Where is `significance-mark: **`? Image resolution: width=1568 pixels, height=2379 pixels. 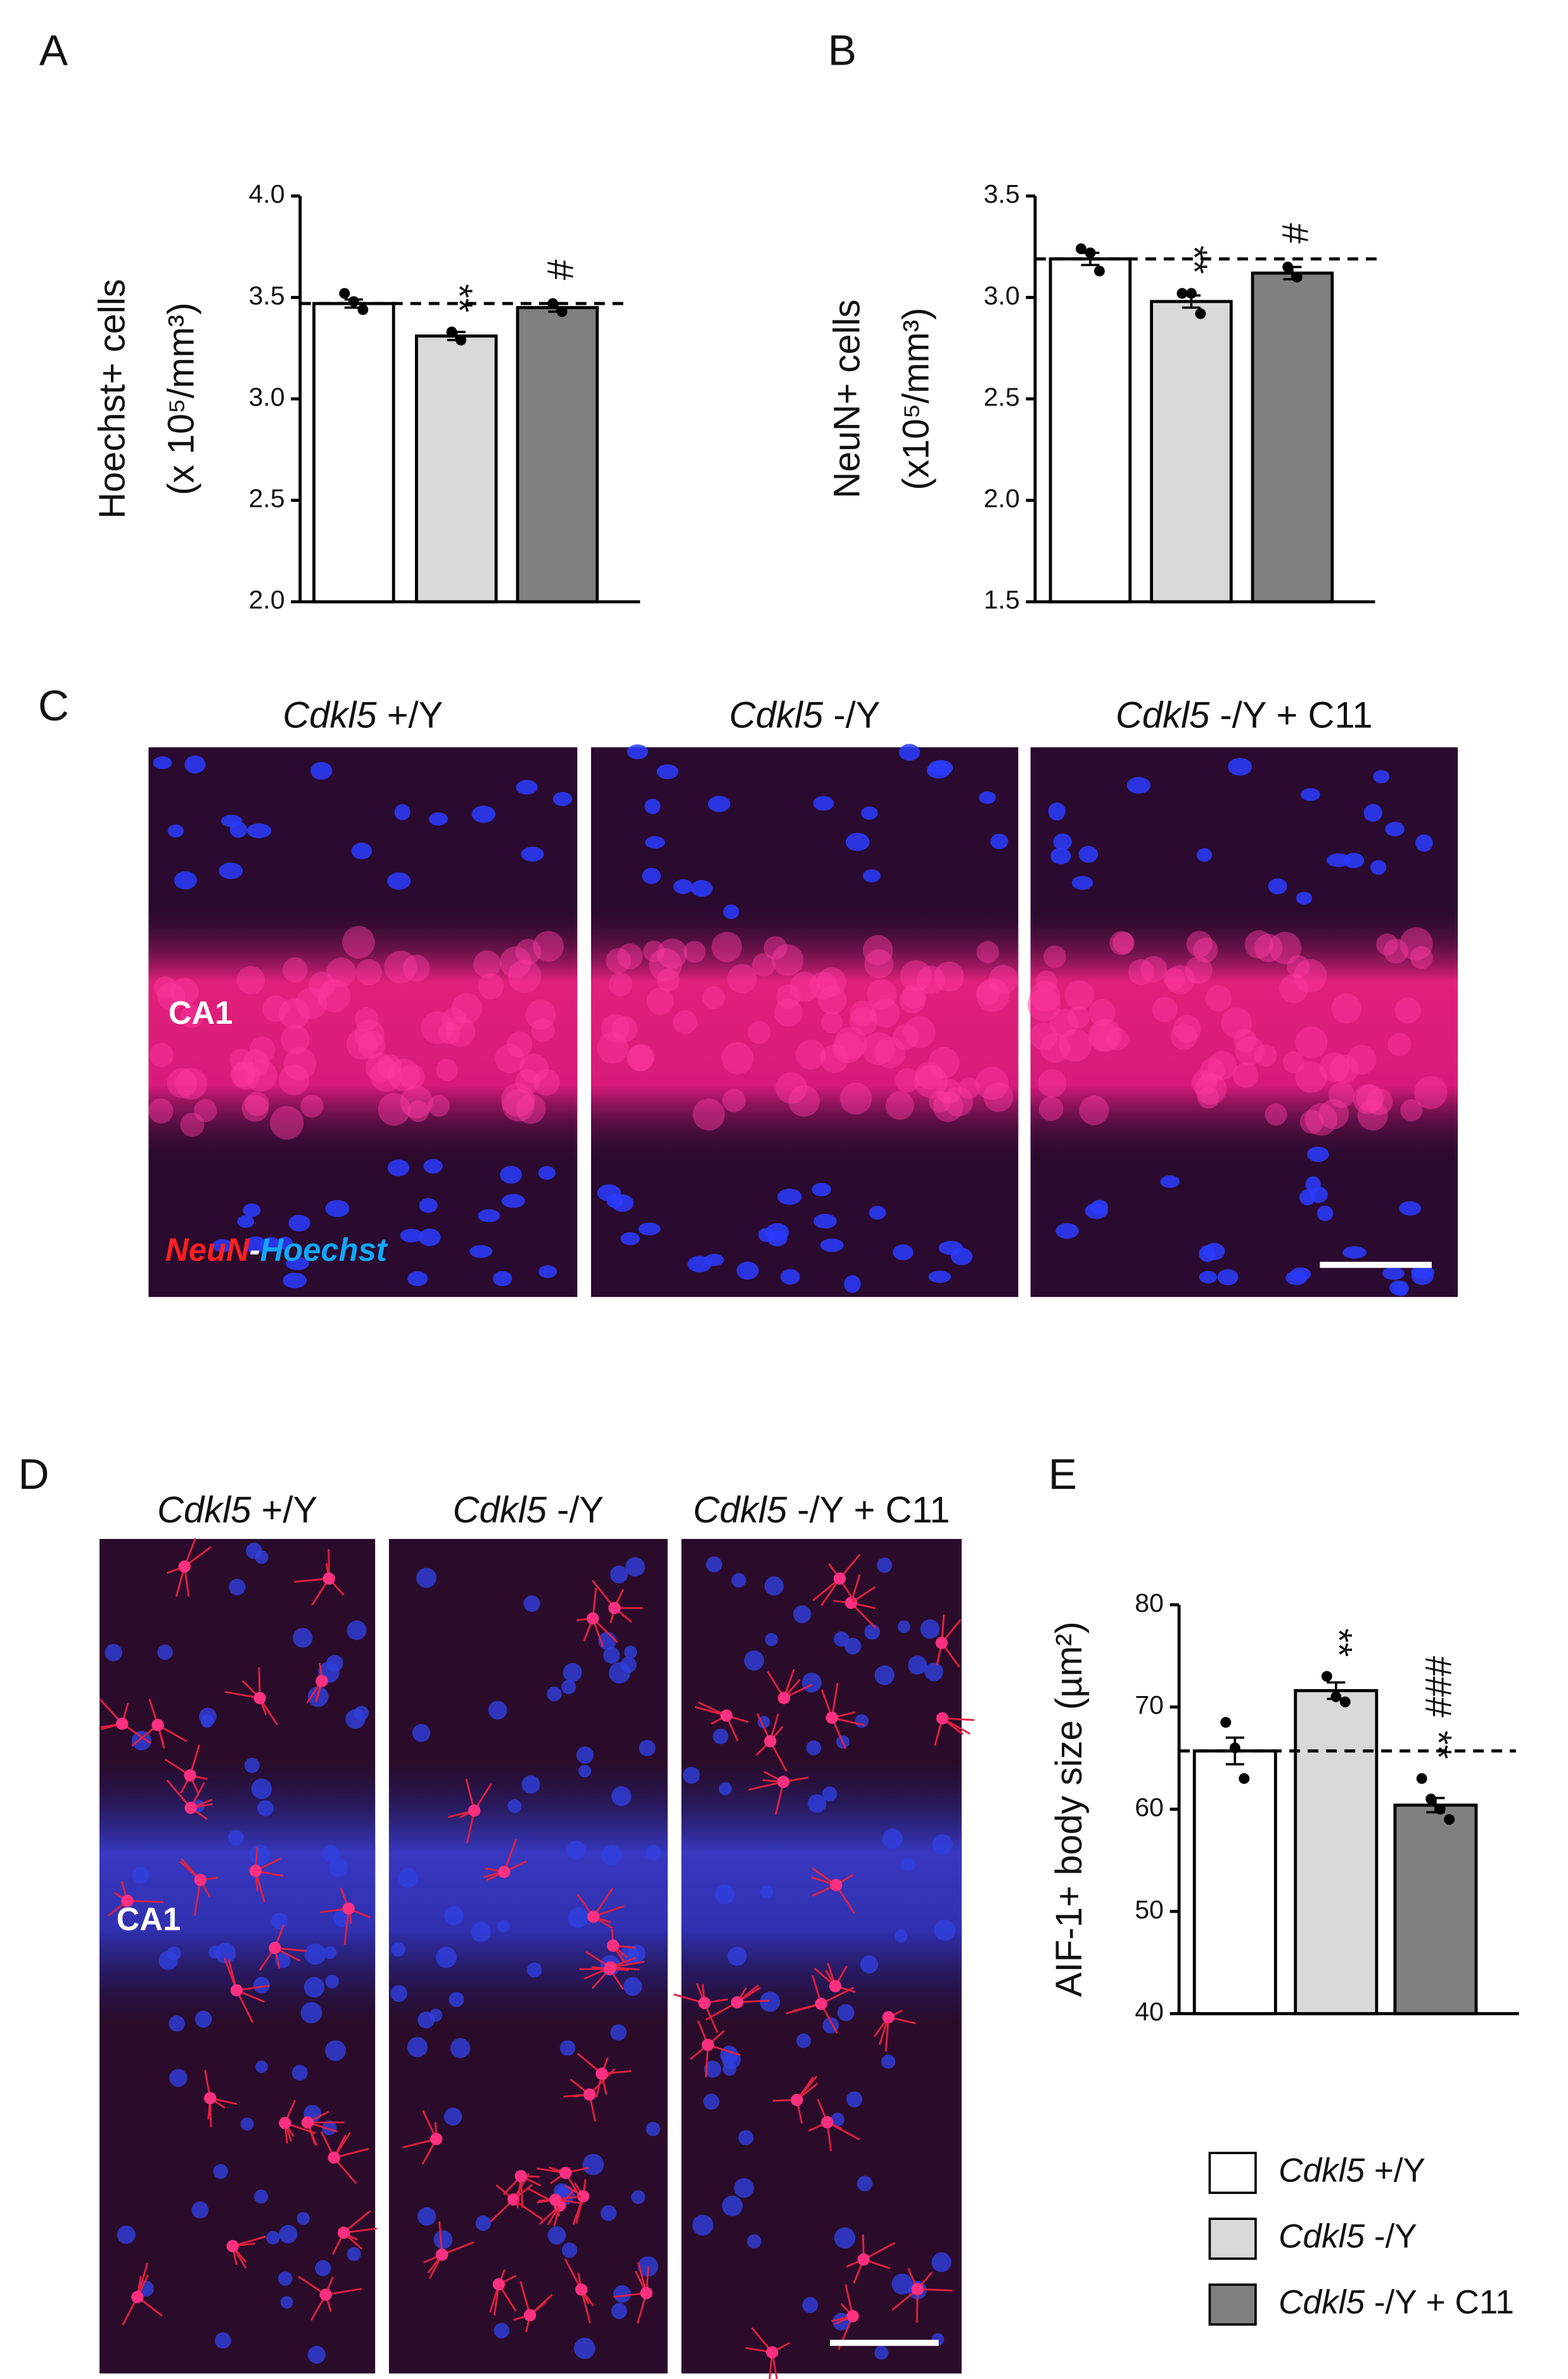 significance-mark: ** is located at coordinates (459, 298).